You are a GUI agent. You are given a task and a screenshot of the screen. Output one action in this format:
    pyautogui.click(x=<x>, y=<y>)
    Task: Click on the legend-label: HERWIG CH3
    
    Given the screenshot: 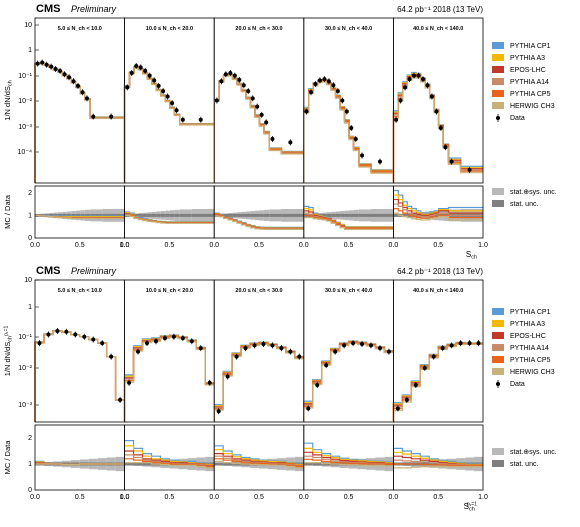 What is the action you would take?
    pyautogui.click(x=532, y=106)
    